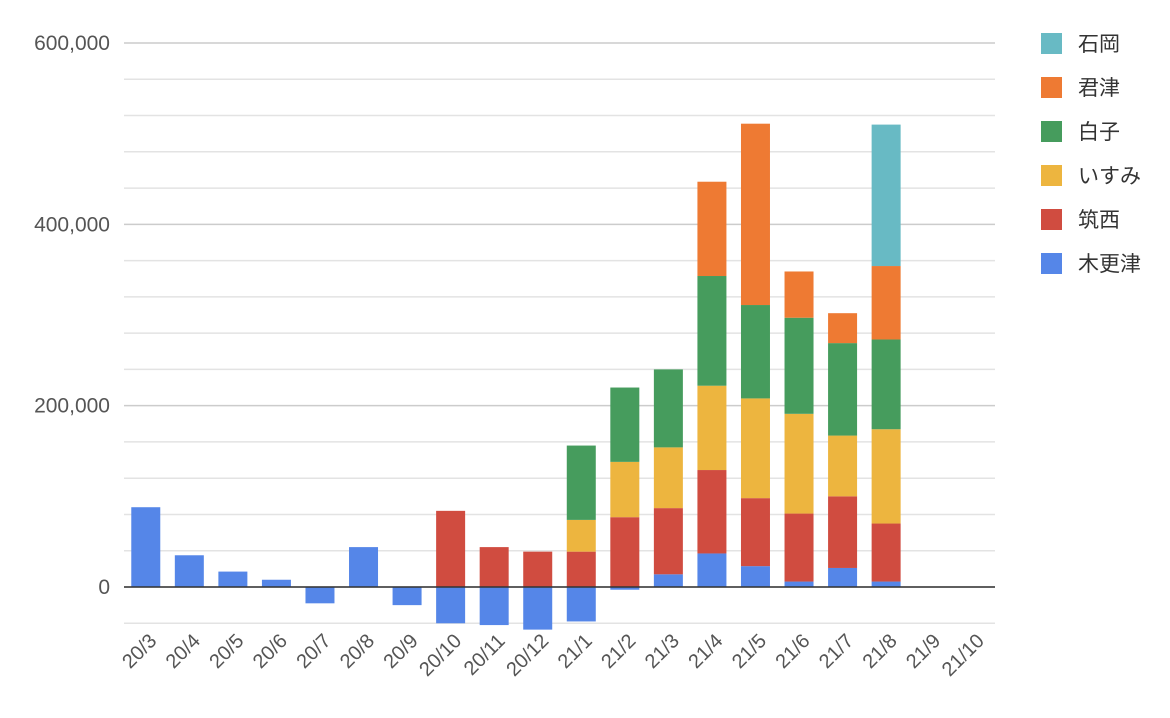 Image resolution: width=1170 pixels, height=718 pixels. Describe the element at coordinates (1099, 220) in the screenshot. I see `legend-label: 筑西` at that location.